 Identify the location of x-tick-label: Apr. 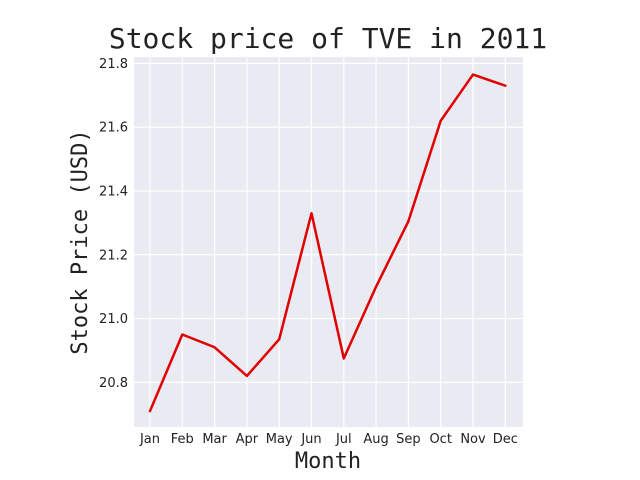
(247, 439).